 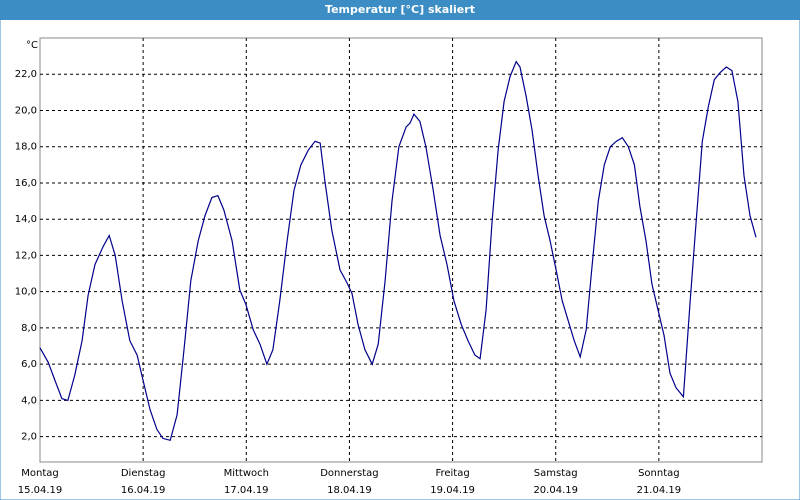 What do you see at coordinates (555, 490) in the screenshot?
I see `x-tick-date: 20.04.19` at bounding box center [555, 490].